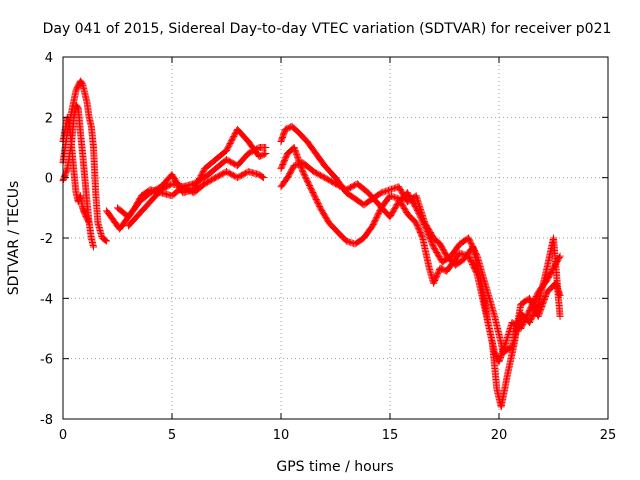 The width and height of the screenshot is (640, 480). Describe the element at coordinates (46, 420) in the screenshot. I see `y-tick-label: -8` at that location.